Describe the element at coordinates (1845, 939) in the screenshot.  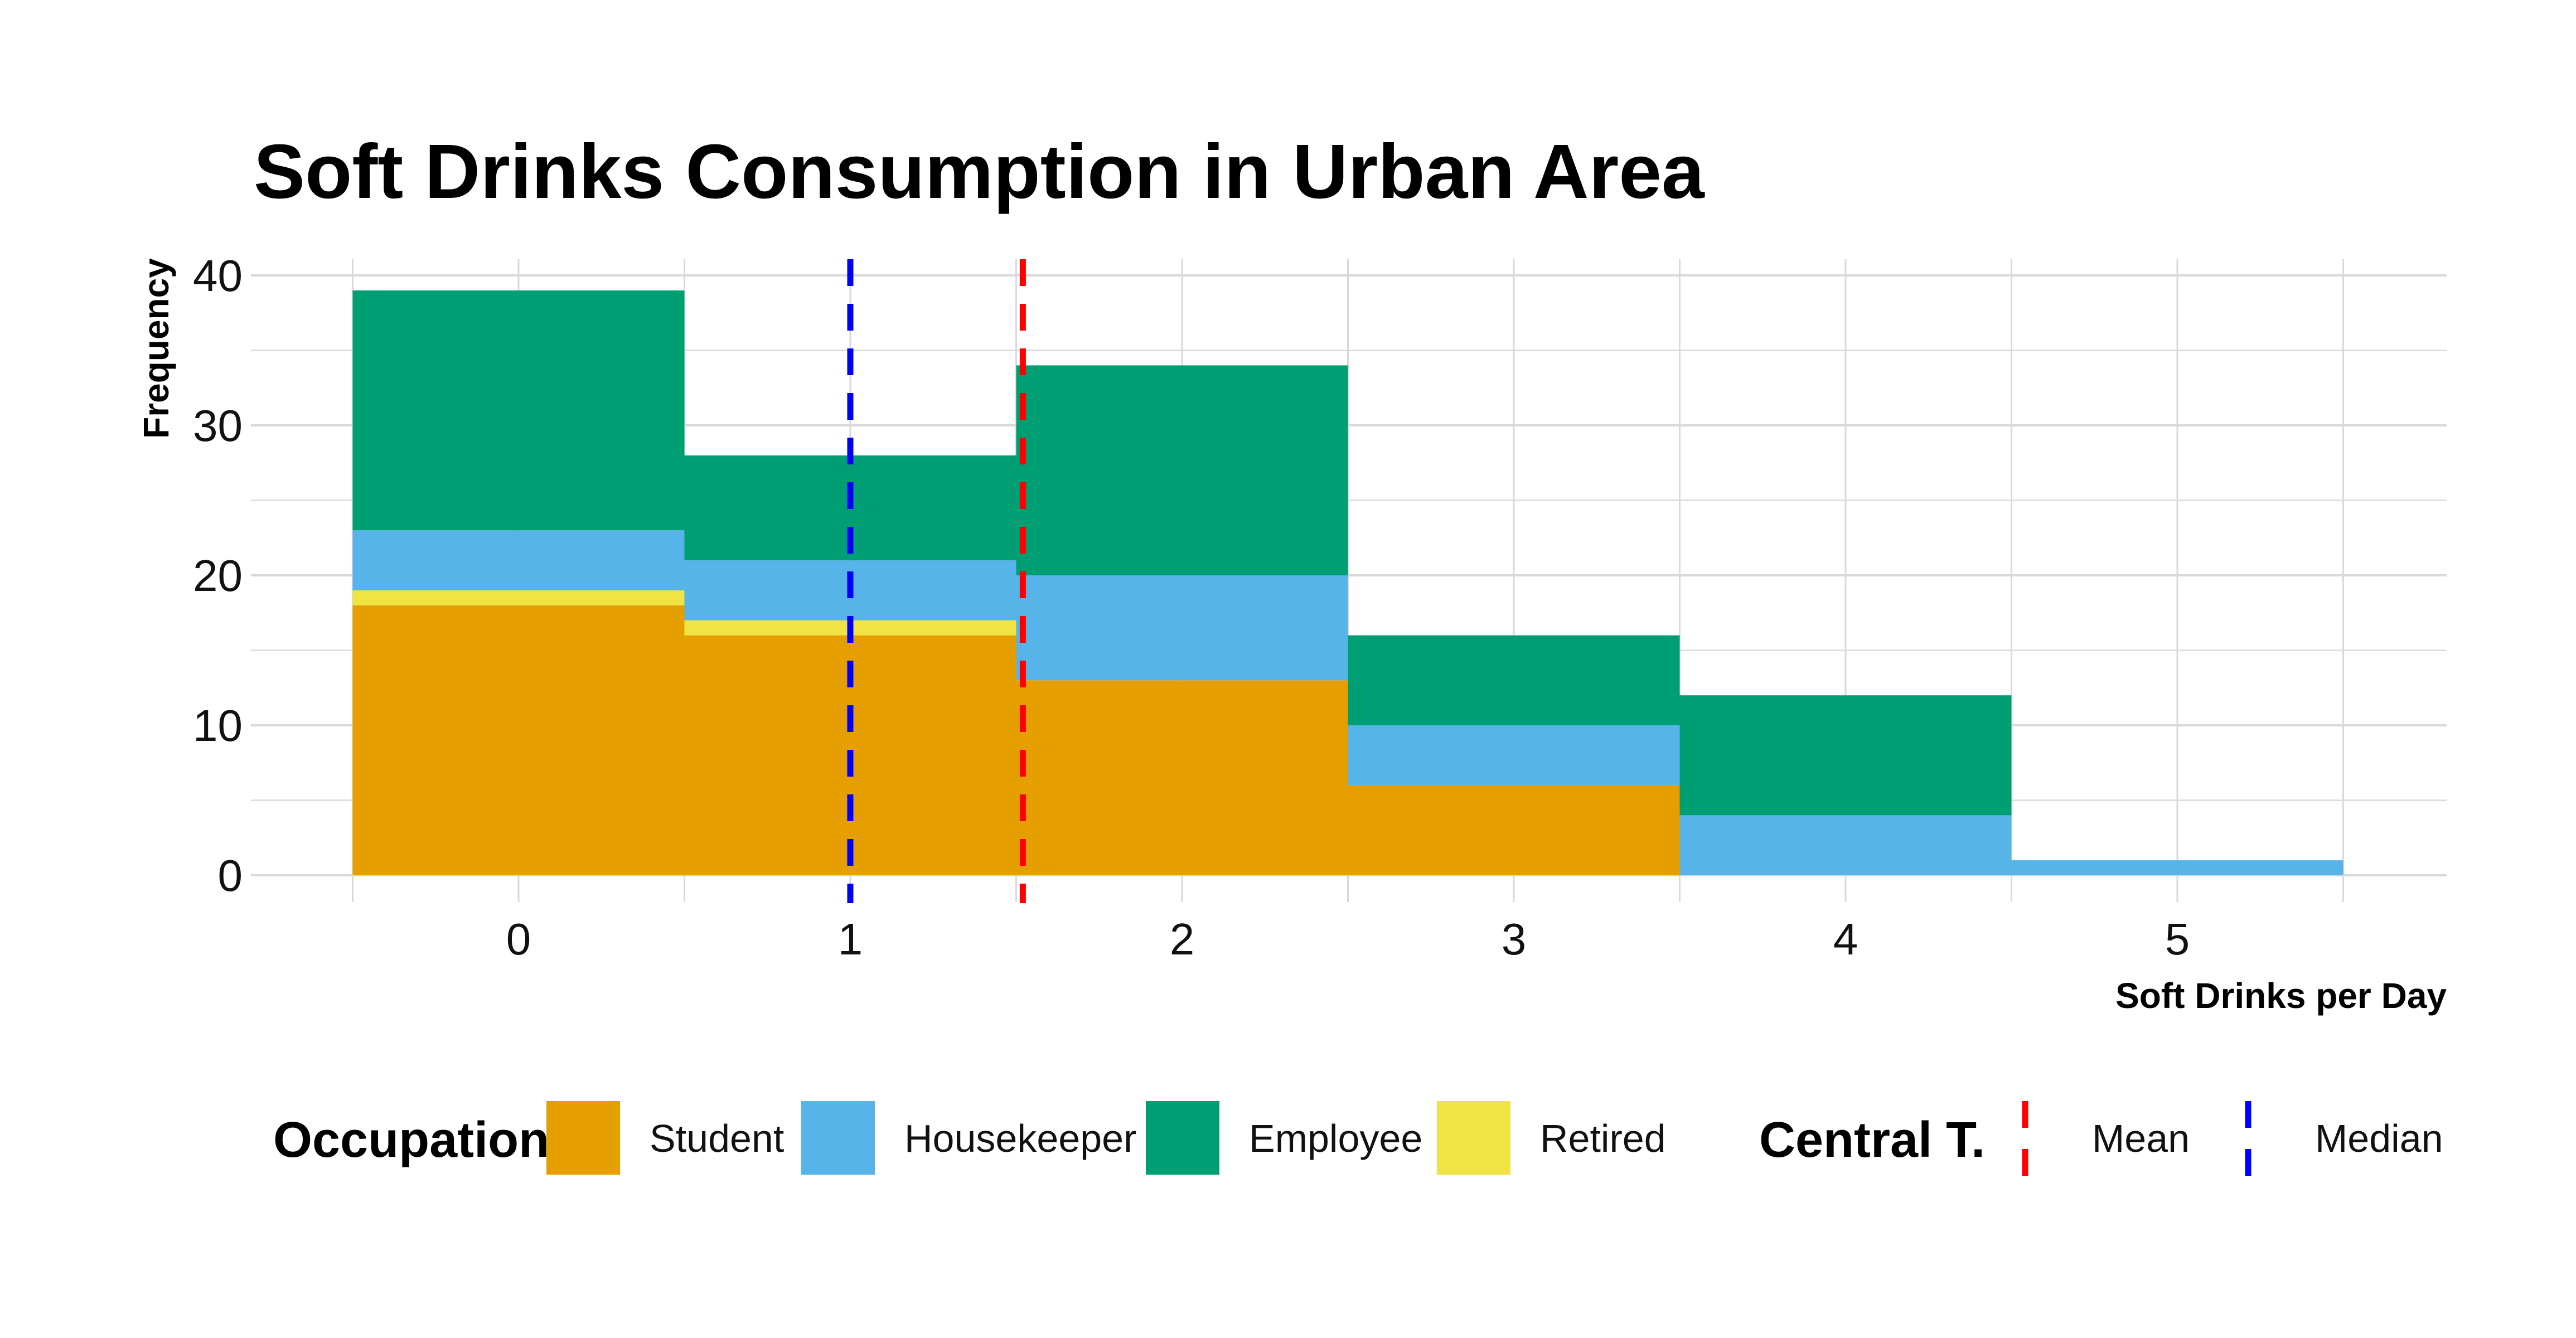
I see `x-tick-label: 4` at that location.